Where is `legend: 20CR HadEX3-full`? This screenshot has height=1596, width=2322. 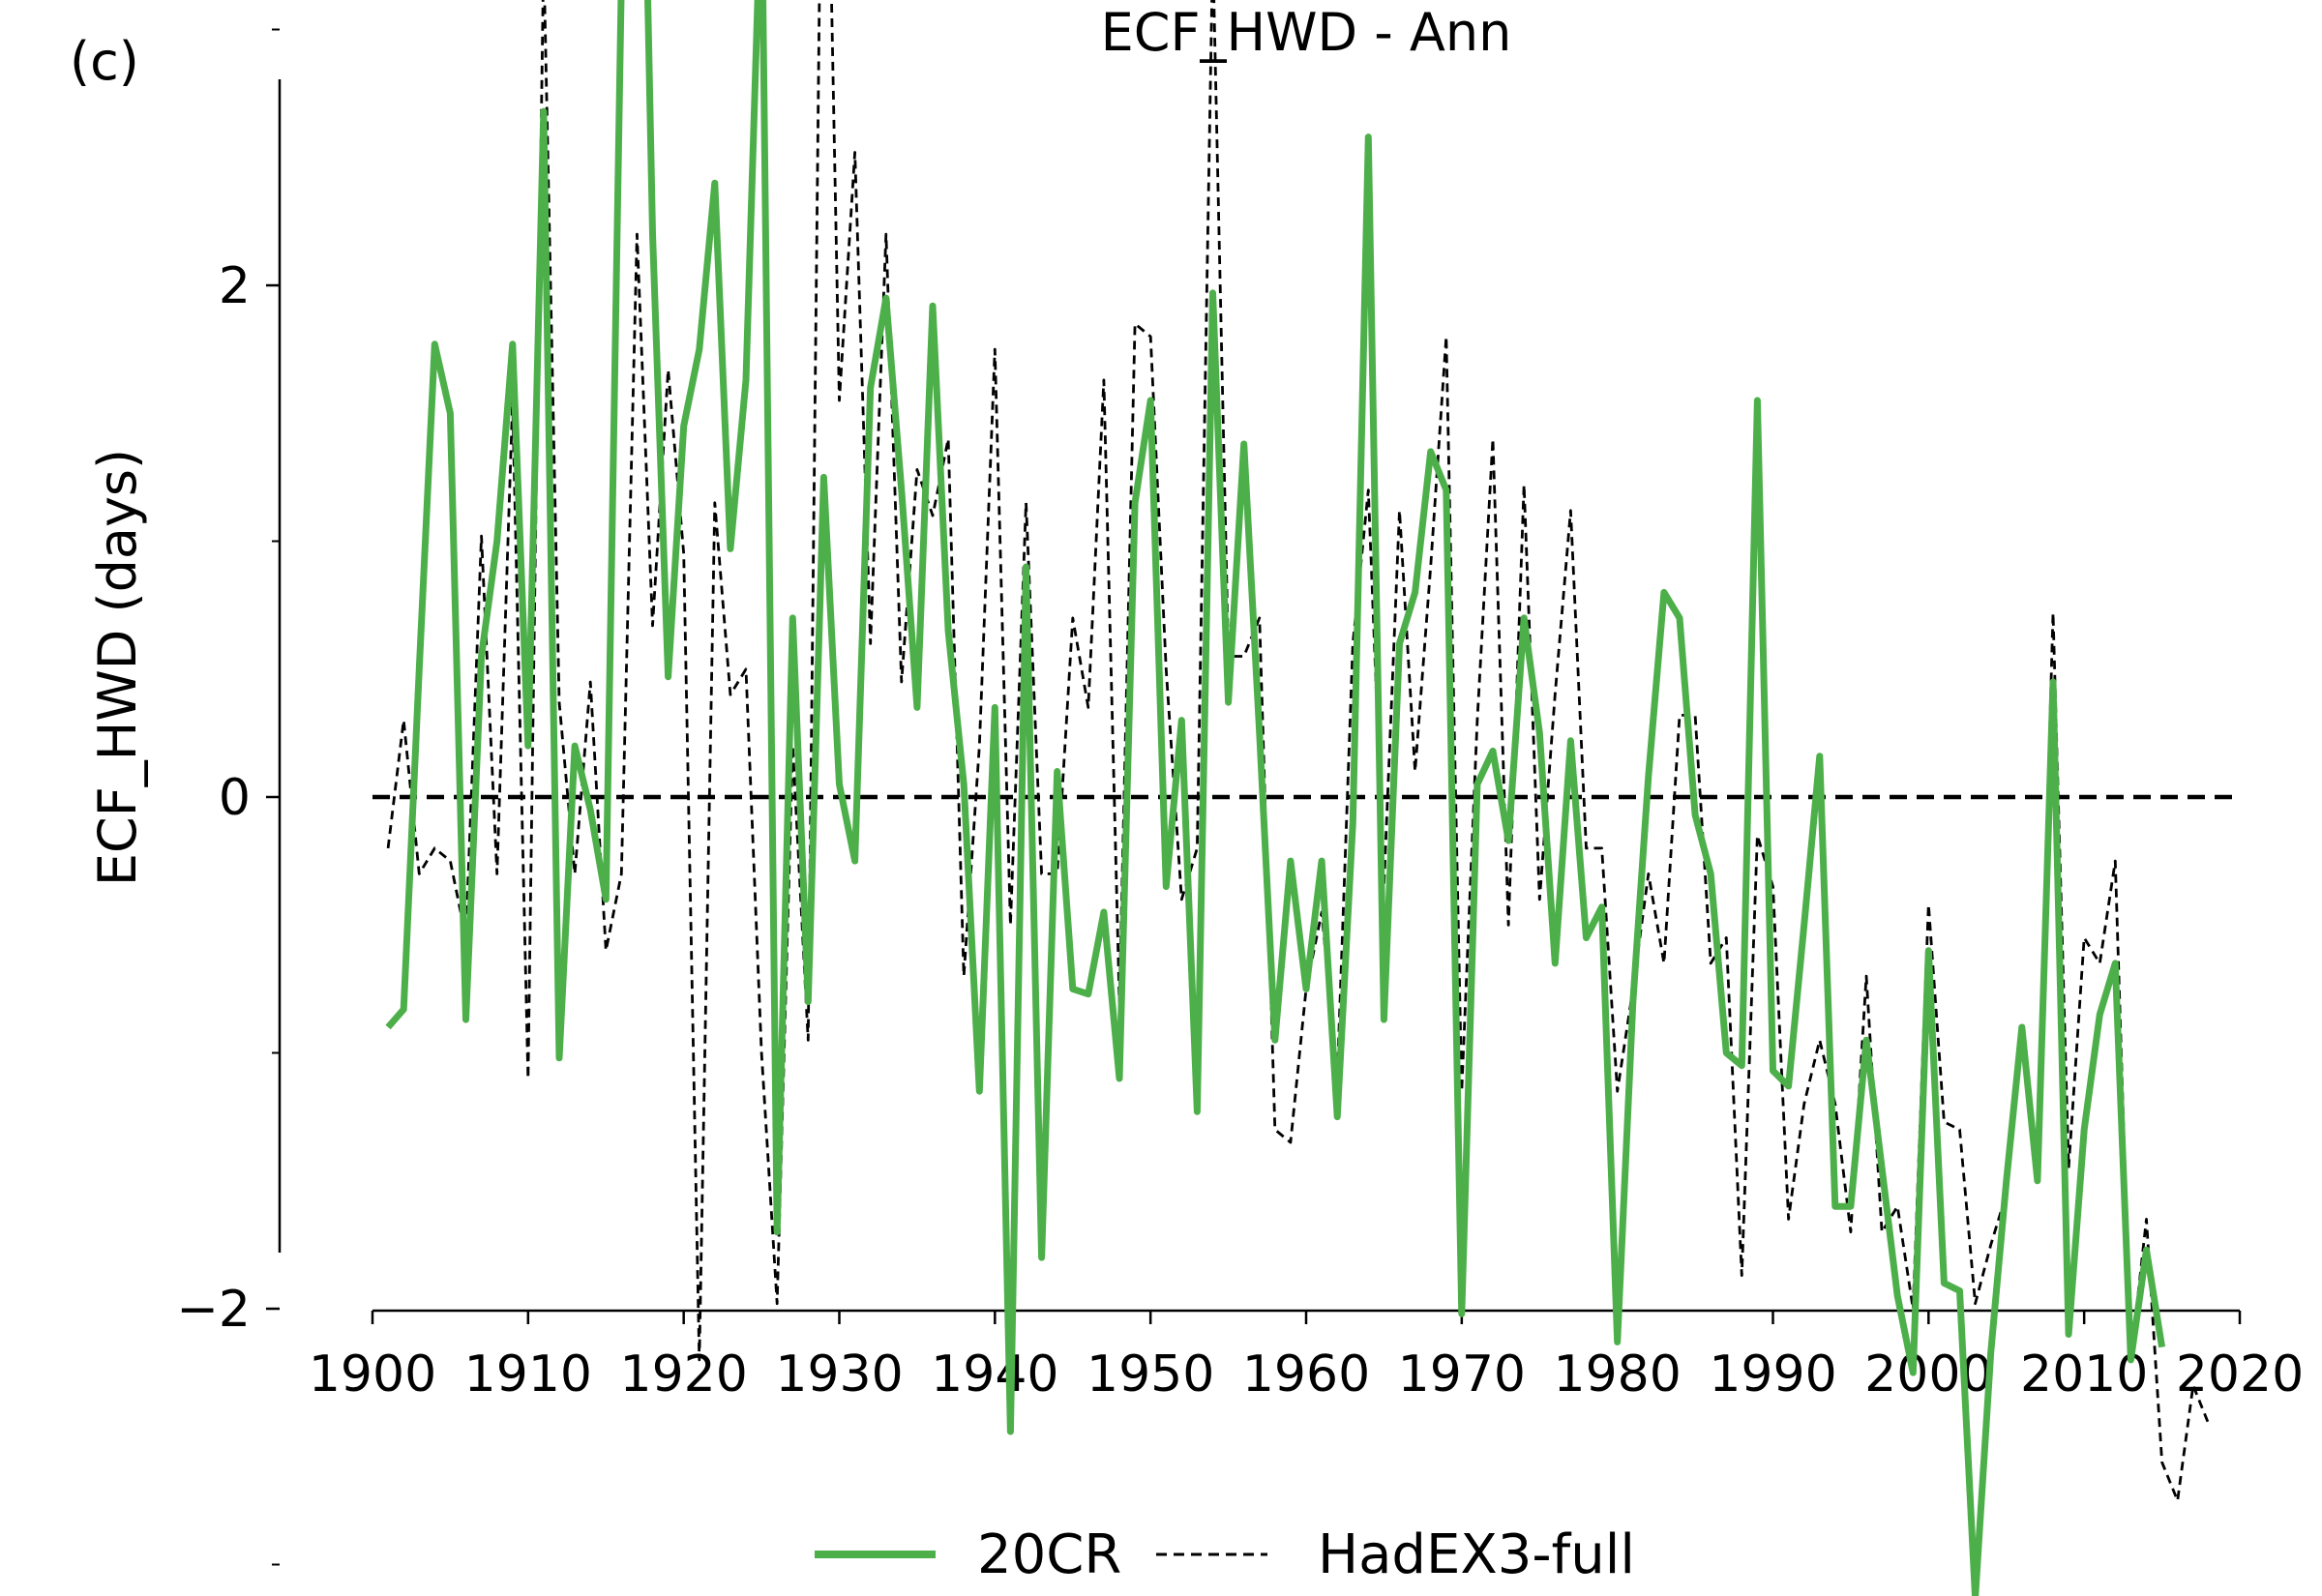 legend: 20CR HadEX3-full is located at coordinates (1225, 1554).